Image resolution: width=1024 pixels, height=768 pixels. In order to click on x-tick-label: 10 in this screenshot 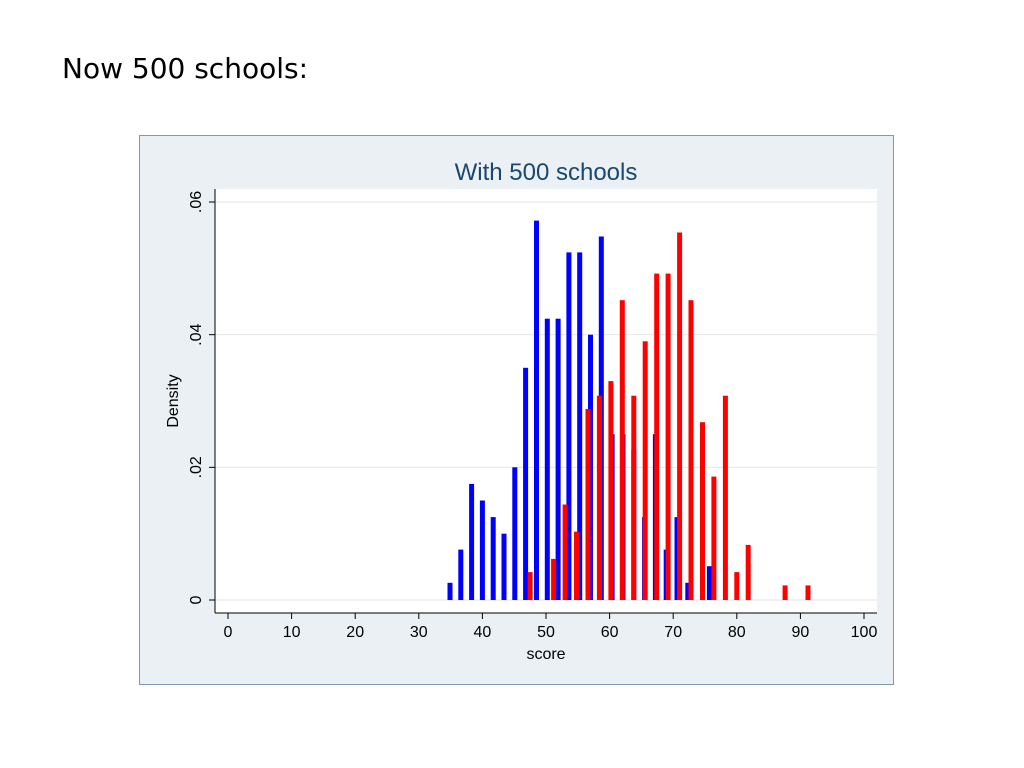, I will do `click(292, 632)`.